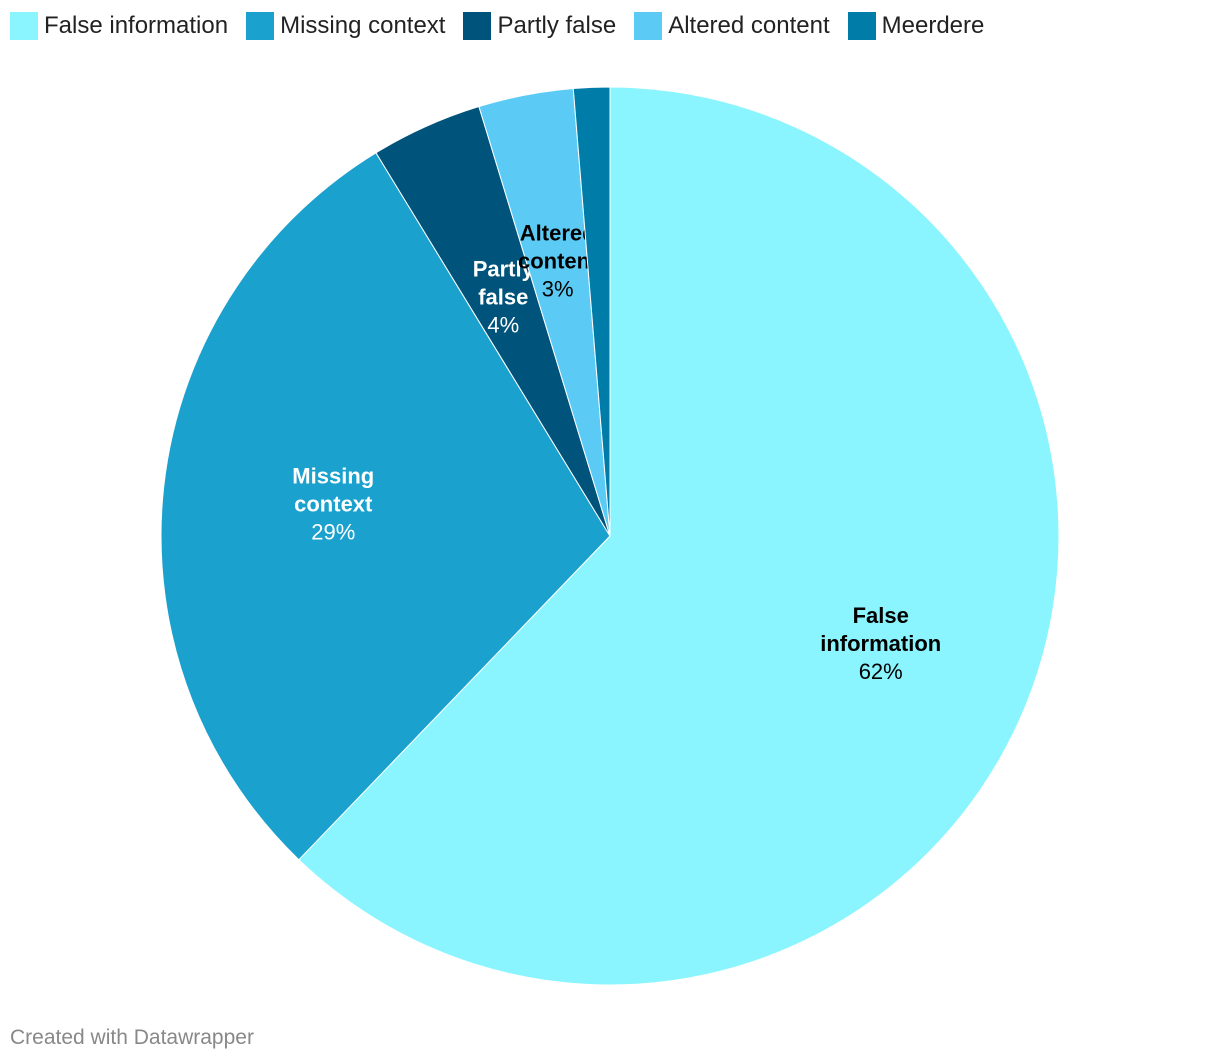  I want to click on slice-label: Altered, so click(558, 232).